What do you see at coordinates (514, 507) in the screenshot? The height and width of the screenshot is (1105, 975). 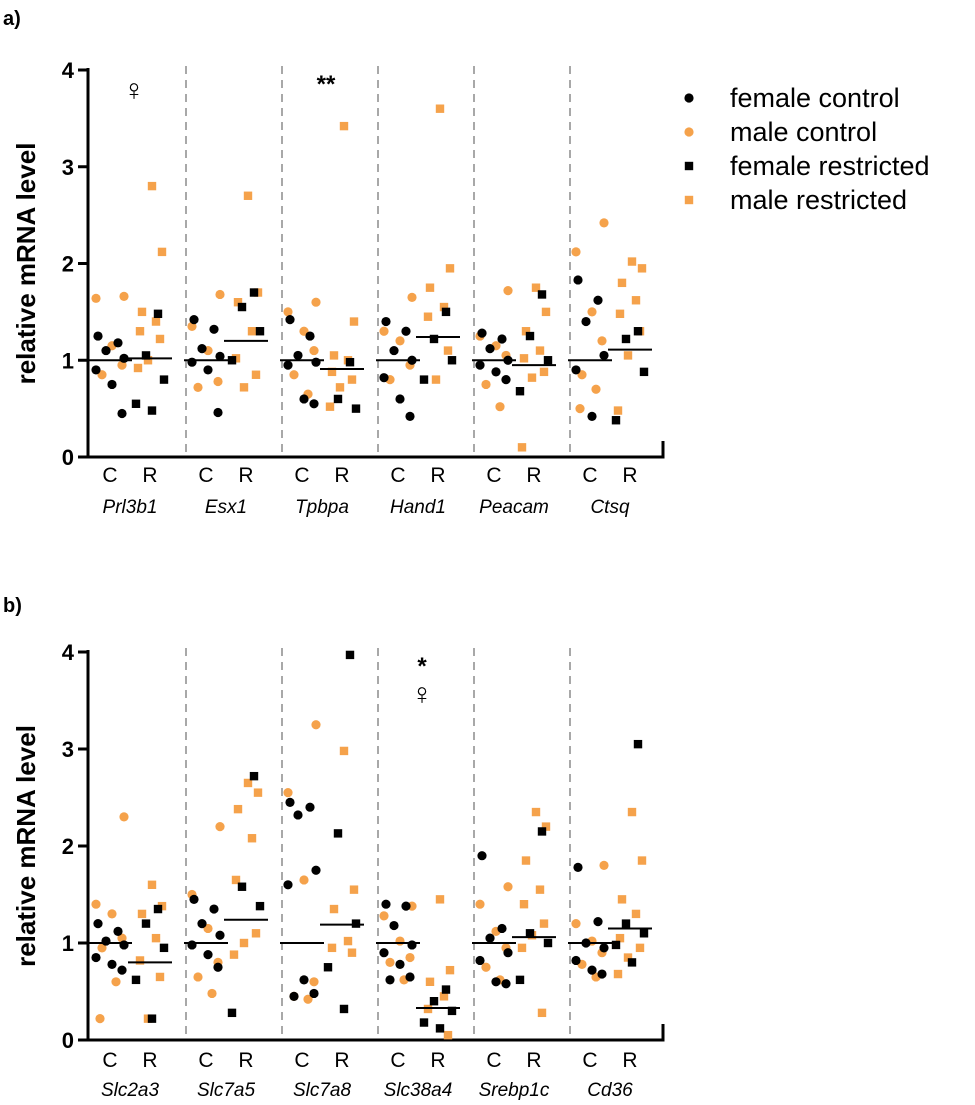 I see `gene-label: Peacam` at bounding box center [514, 507].